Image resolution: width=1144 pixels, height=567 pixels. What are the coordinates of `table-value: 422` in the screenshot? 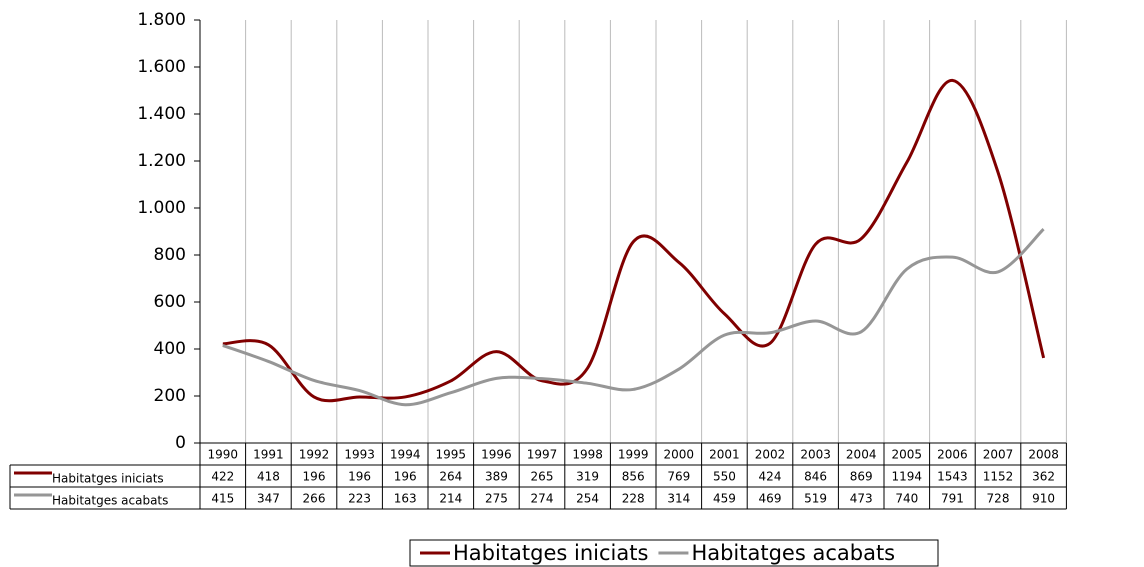 It's located at (222, 477).